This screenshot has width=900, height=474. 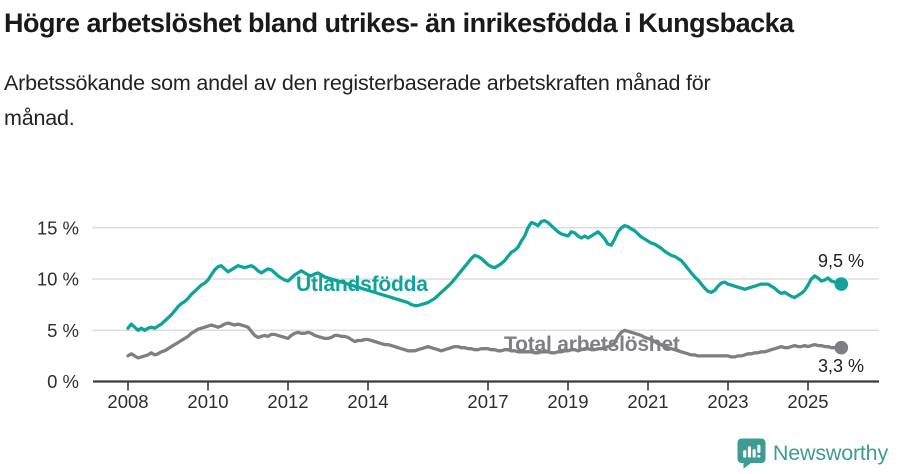 I want to click on series-label-utlandsfodda: Utlandsfödda, so click(x=362, y=284).